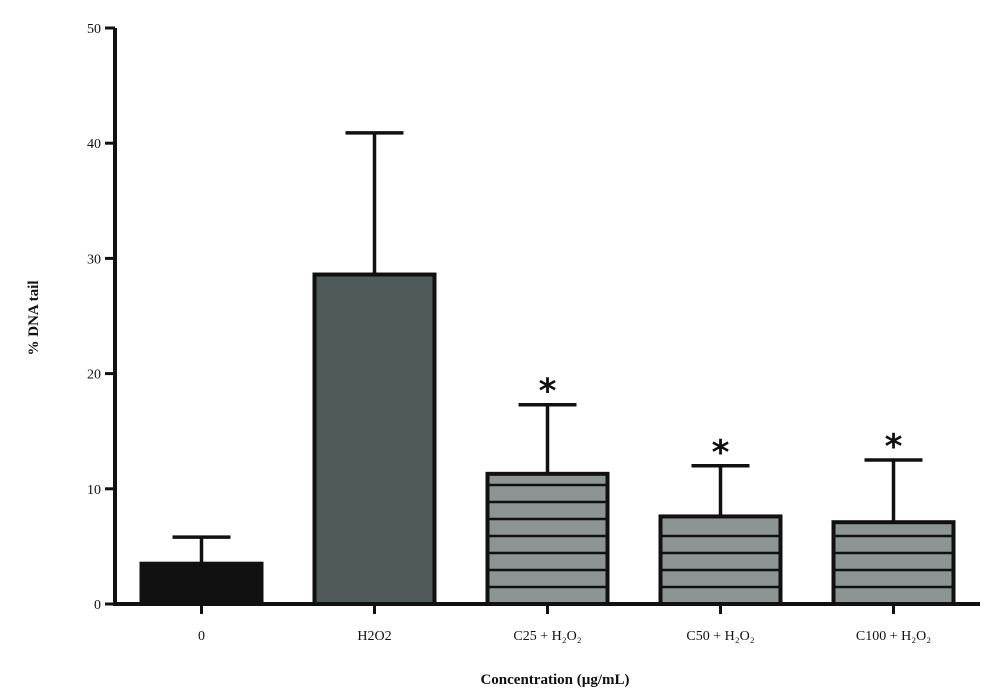 The height and width of the screenshot is (692, 1000). What do you see at coordinates (94, 29) in the screenshot?
I see `y-tick-label: 50` at bounding box center [94, 29].